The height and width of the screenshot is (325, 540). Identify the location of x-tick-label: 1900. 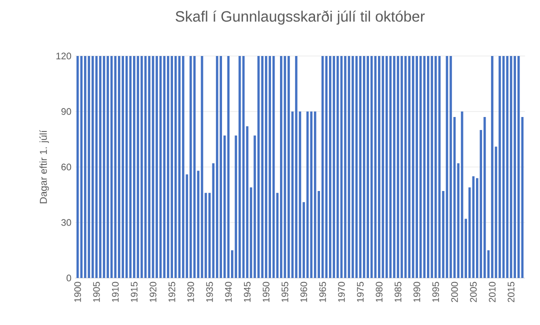
(77, 292).